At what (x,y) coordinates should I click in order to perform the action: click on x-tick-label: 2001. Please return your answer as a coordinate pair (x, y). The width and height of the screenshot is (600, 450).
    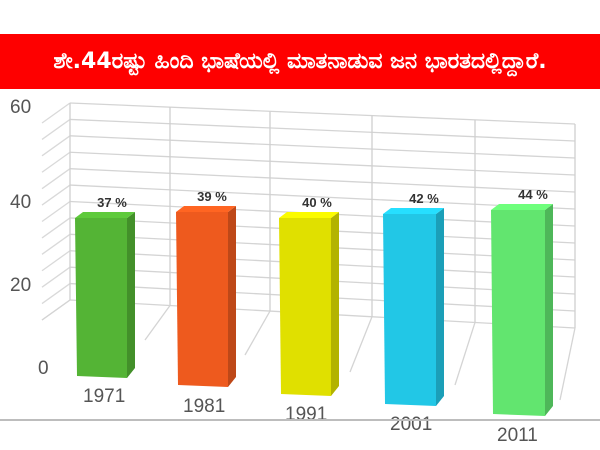
    Looking at the image, I should click on (411, 424).